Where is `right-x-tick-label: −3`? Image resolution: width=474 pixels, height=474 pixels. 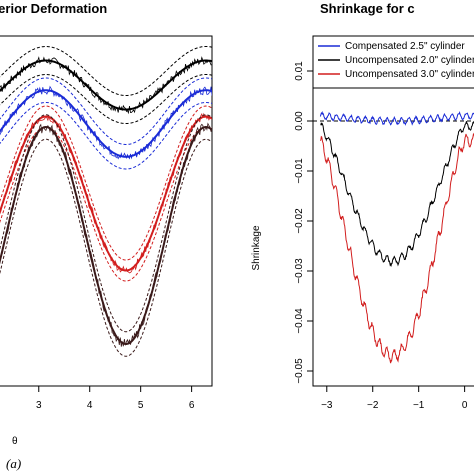 right-x-tick-label: −3 is located at coordinates (327, 405).